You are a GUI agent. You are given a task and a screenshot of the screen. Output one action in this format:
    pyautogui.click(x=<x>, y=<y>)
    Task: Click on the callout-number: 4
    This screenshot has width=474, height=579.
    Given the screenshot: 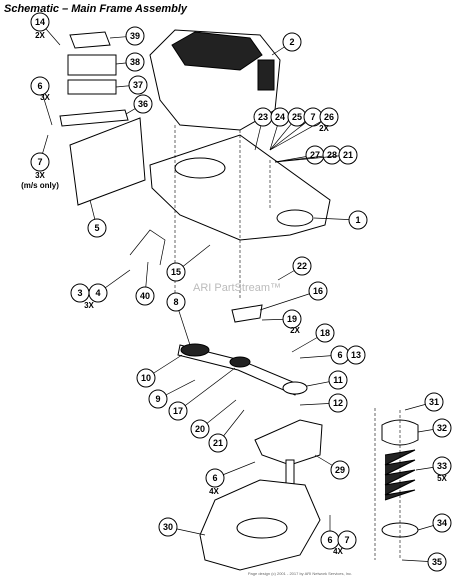 What is the action you would take?
    pyautogui.click(x=97, y=293)
    